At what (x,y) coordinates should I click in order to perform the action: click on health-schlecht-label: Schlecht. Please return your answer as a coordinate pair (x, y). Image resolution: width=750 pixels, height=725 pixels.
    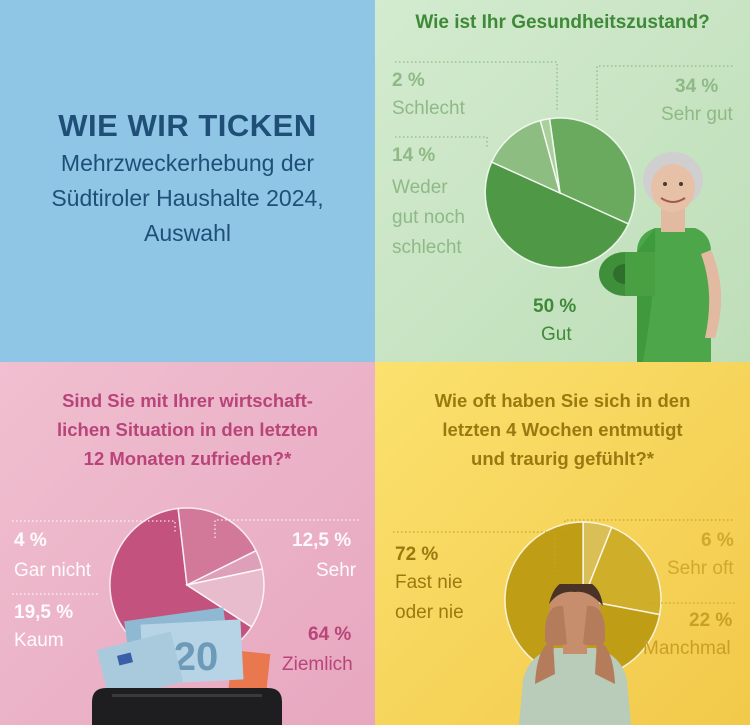
    Looking at the image, I should click on (428, 108).